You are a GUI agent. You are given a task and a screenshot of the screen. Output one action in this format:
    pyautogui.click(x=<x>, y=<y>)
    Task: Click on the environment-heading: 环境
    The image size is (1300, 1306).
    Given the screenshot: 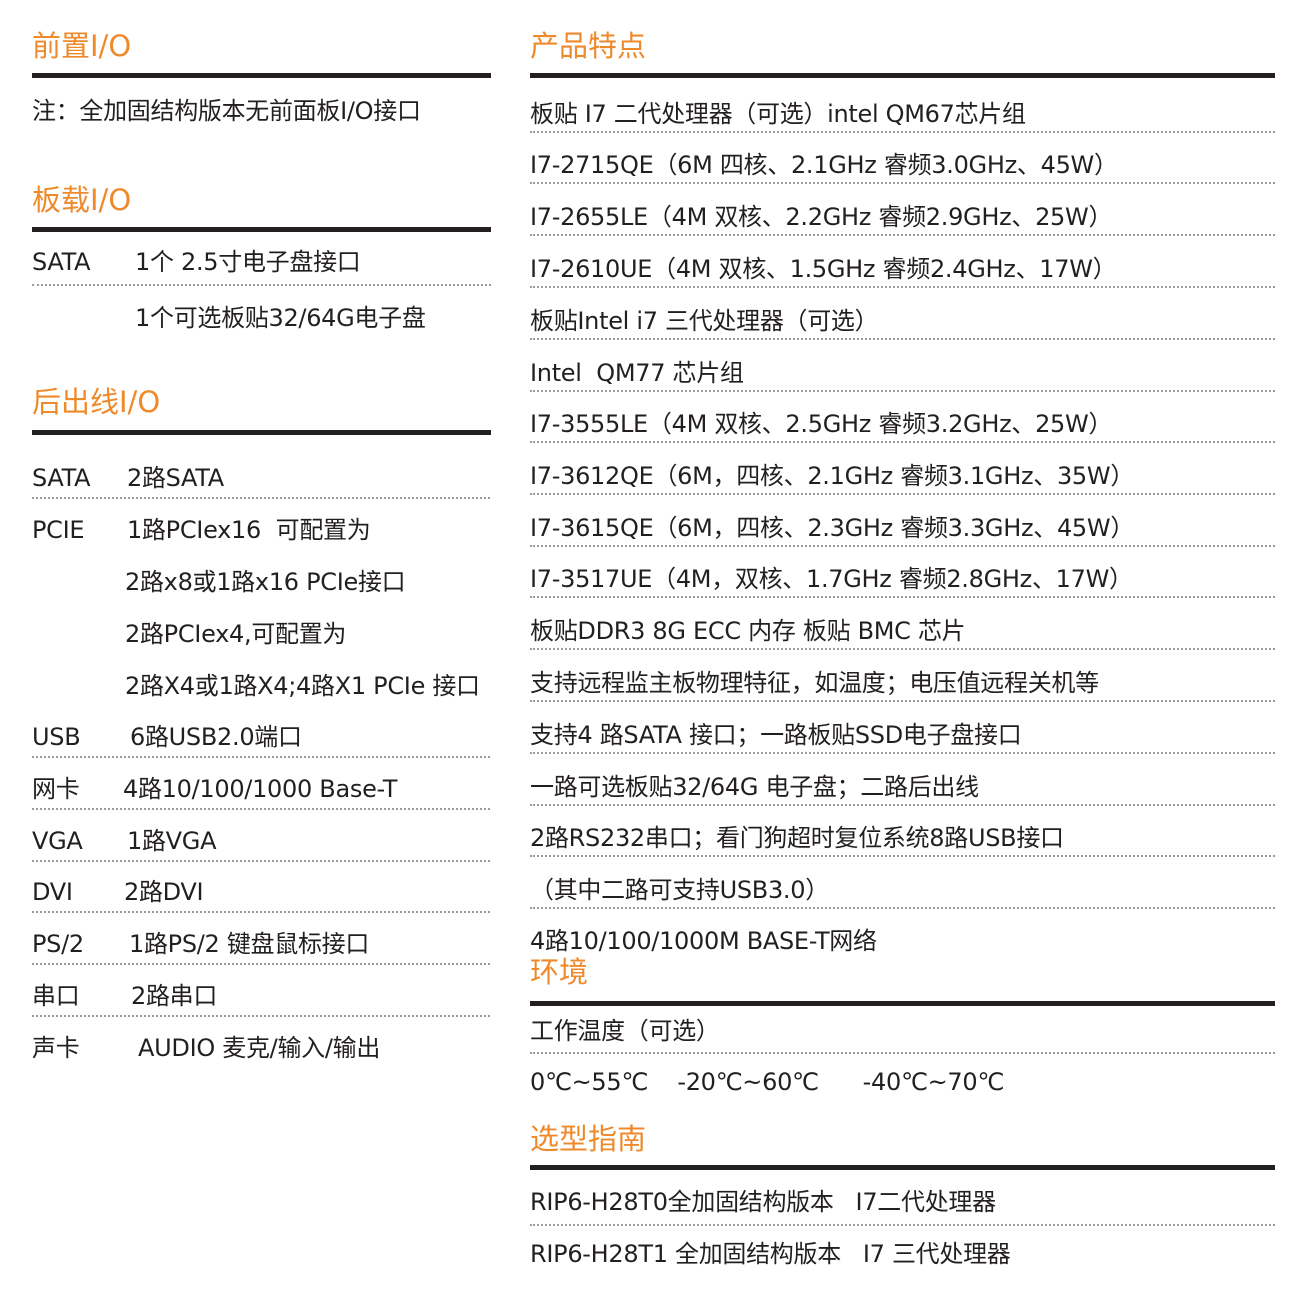 What is the action you would take?
    pyautogui.click(x=559, y=972)
    